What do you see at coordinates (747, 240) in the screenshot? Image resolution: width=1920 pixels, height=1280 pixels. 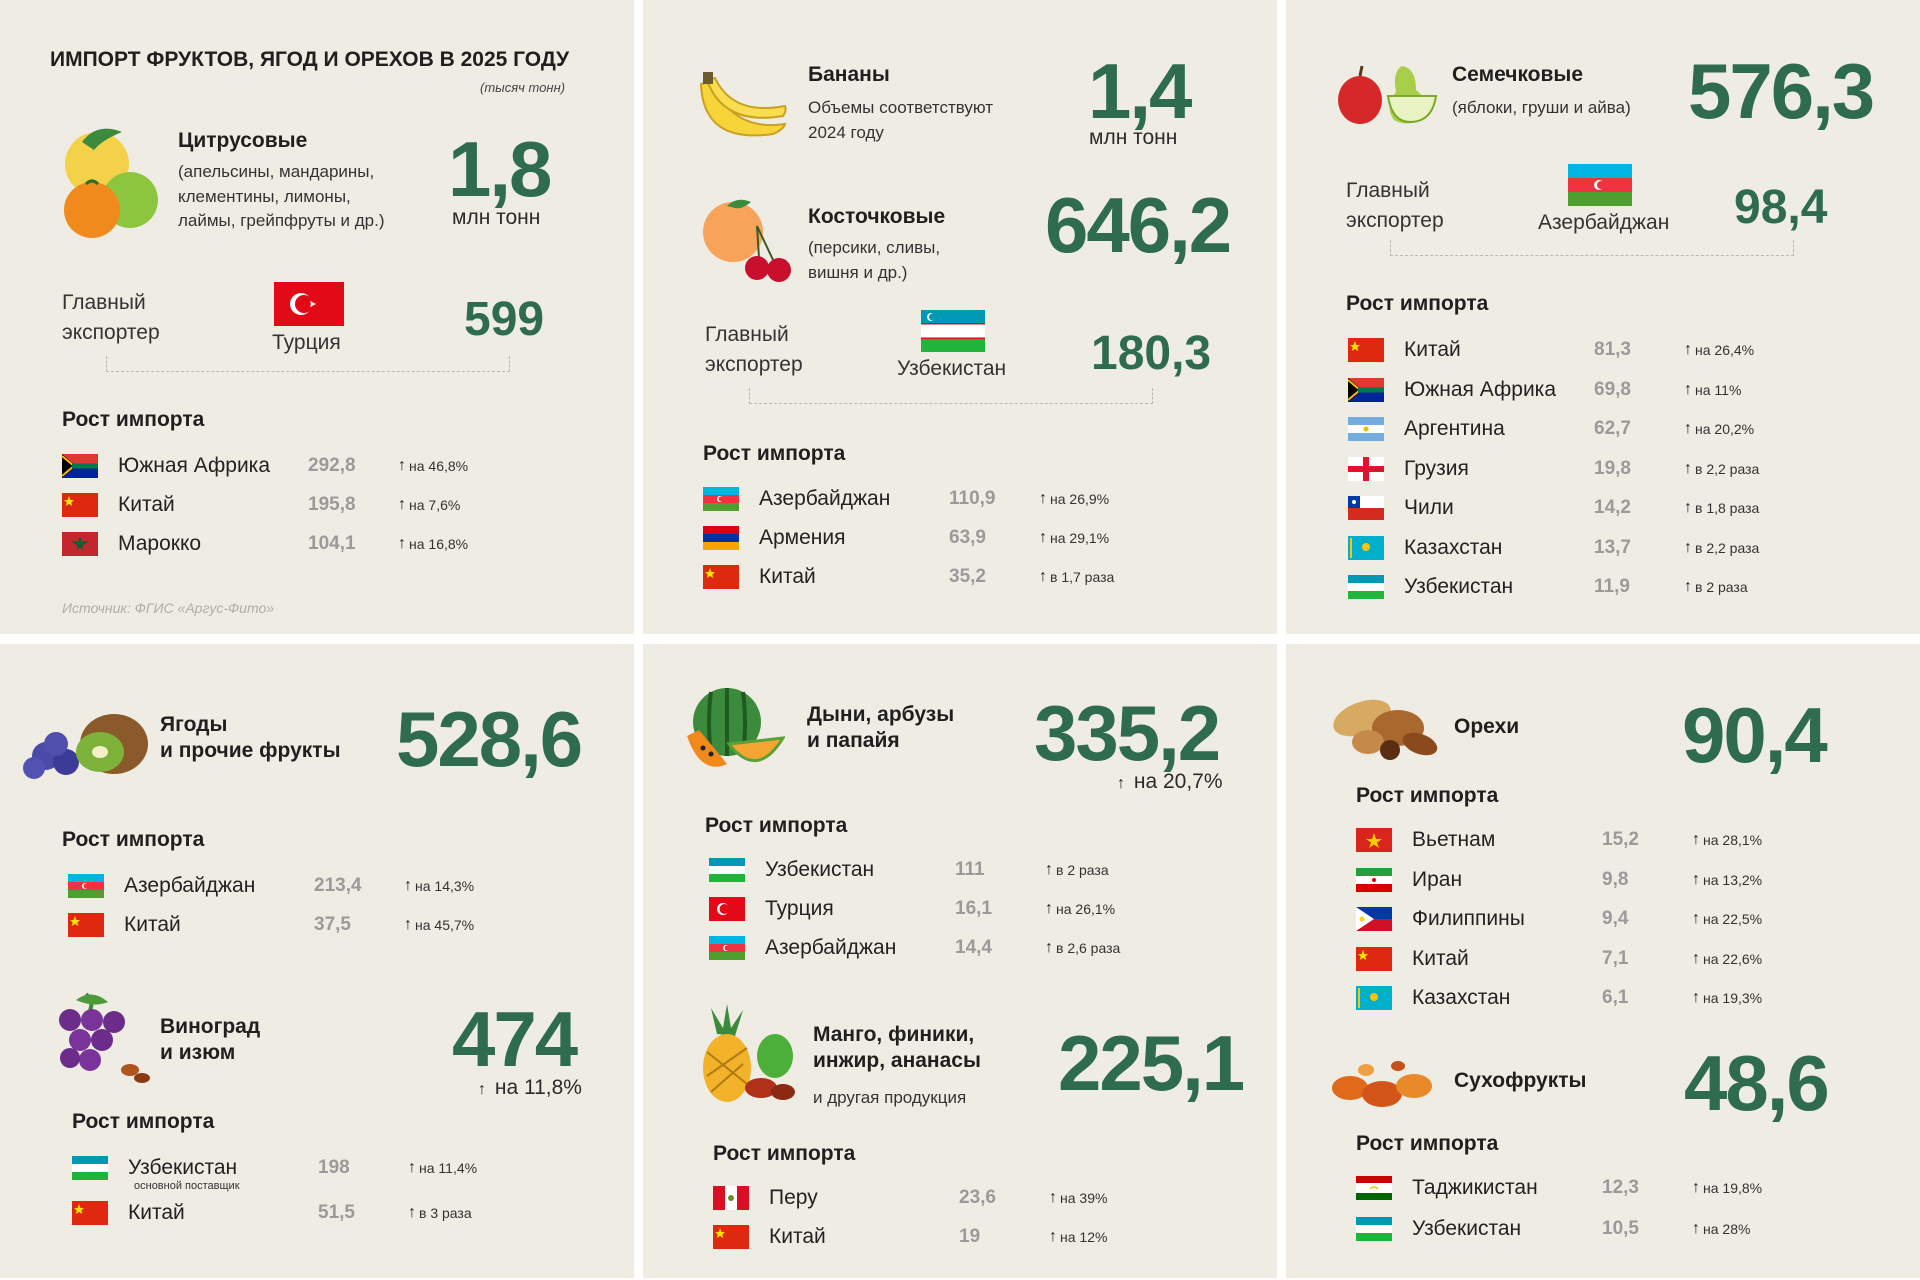 I see `peach-cherry-illustration-icon` at bounding box center [747, 240].